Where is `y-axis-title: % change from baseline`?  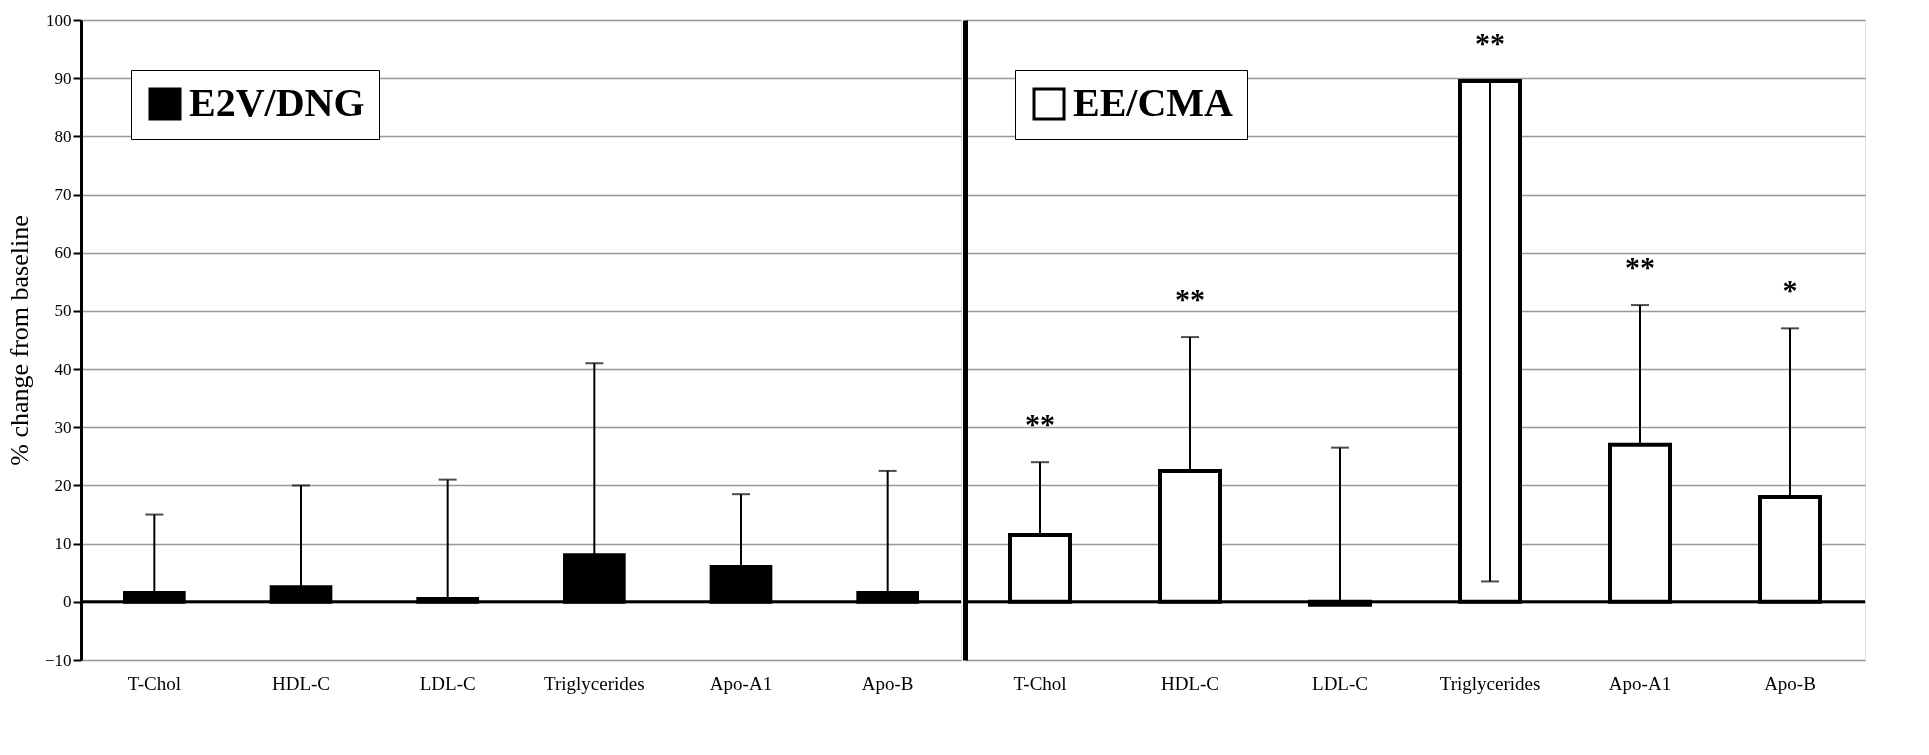 y-axis-title: % change from baseline is located at coordinates (19, 340).